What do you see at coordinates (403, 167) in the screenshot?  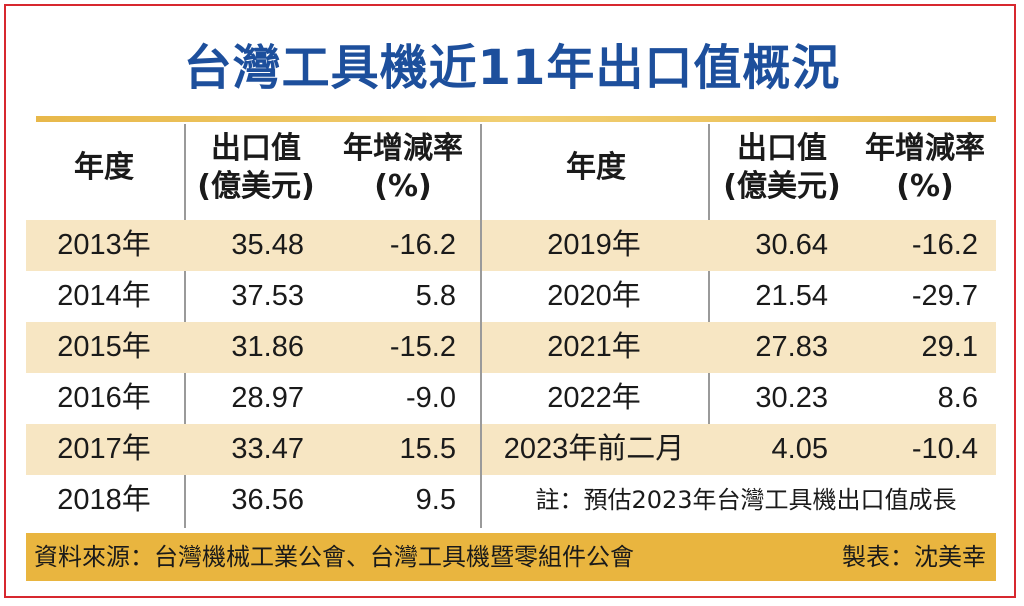 I see `header-rate: 年增減率 (%)` at bounding box center [403, 167].